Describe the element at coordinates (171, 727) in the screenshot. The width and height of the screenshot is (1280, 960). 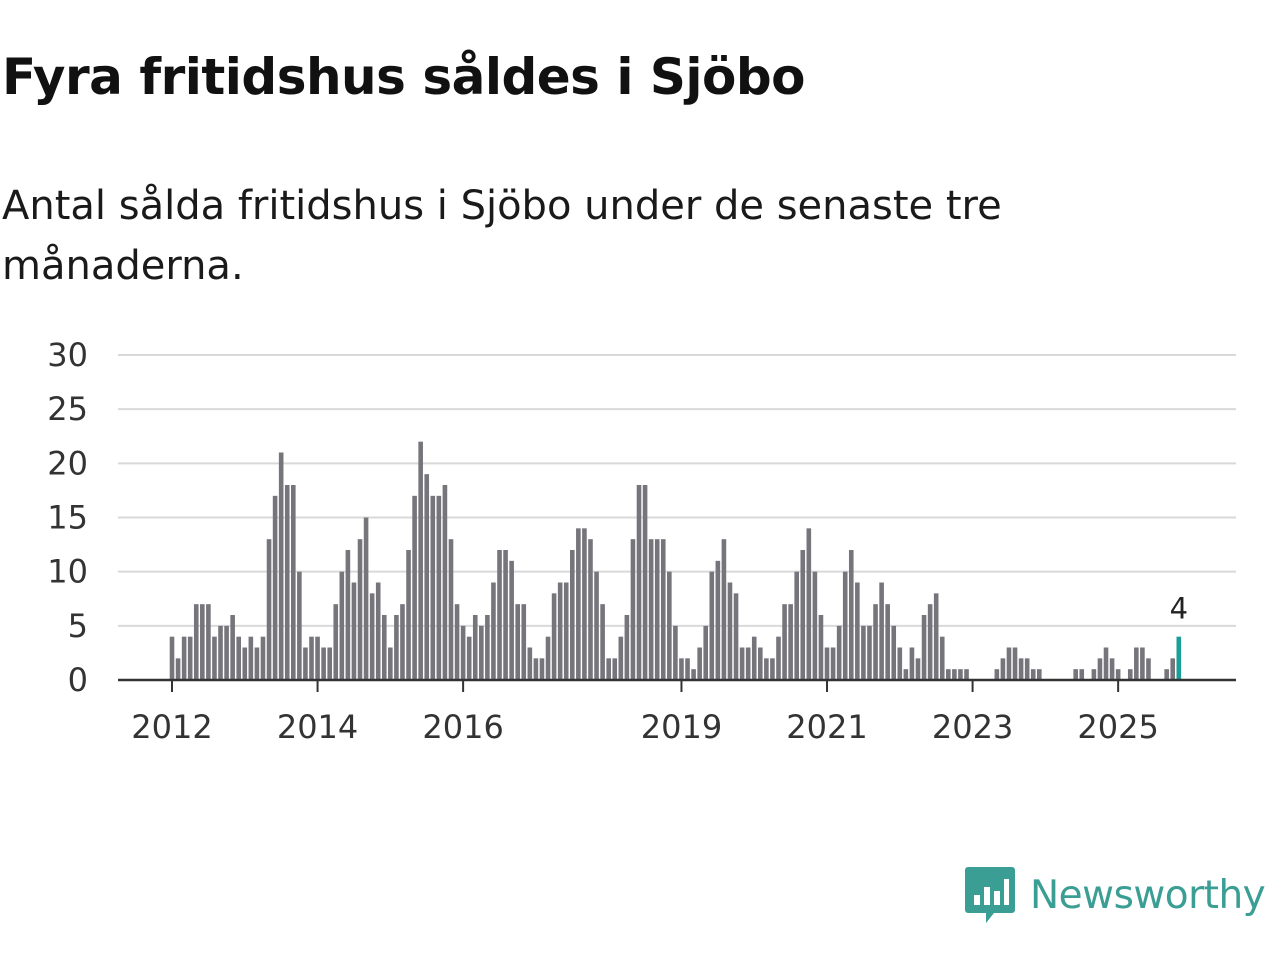
I see `x-tick-label: 2012` at that location.